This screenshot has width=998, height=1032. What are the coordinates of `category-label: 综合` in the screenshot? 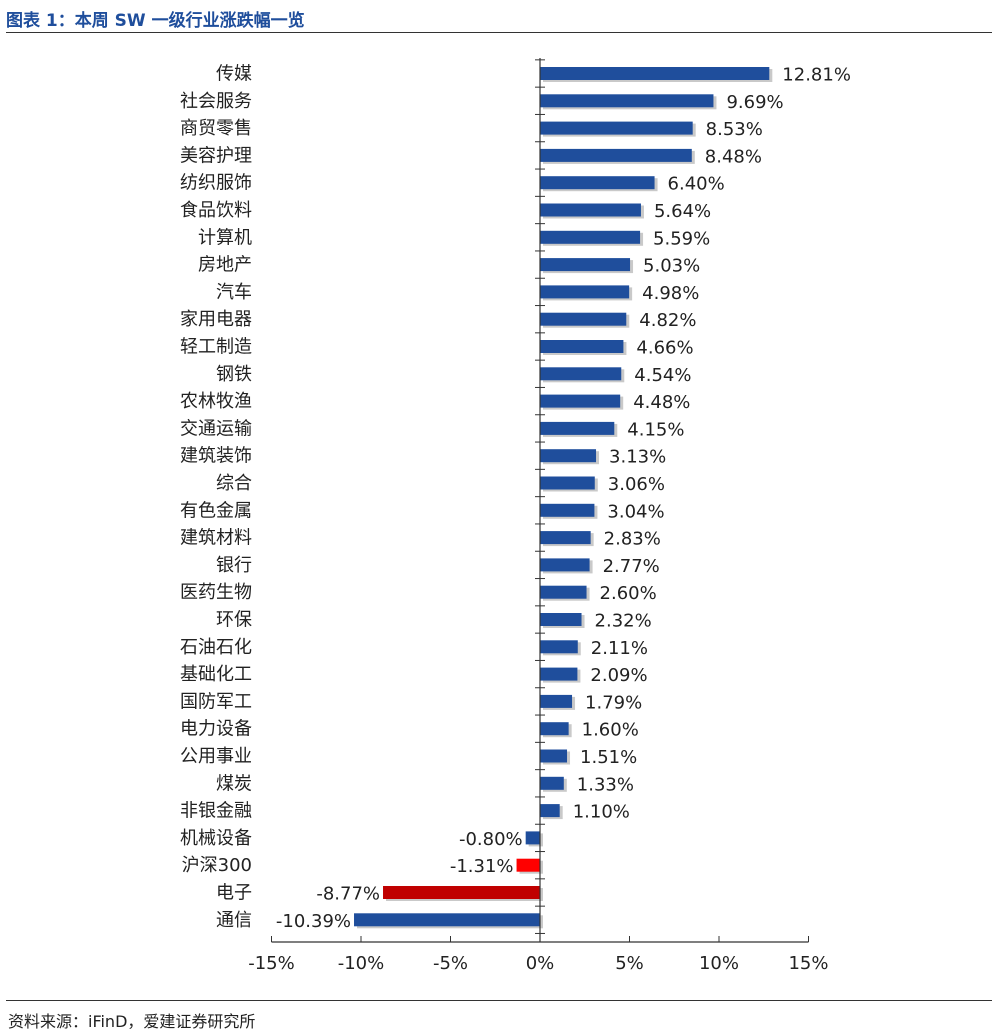 It's located at (234, 483).